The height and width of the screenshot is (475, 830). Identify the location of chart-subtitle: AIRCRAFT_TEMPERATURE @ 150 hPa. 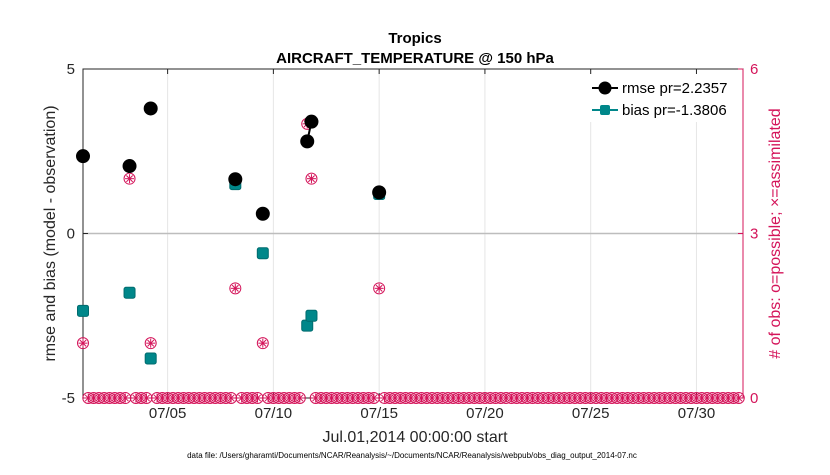
(415, 58).